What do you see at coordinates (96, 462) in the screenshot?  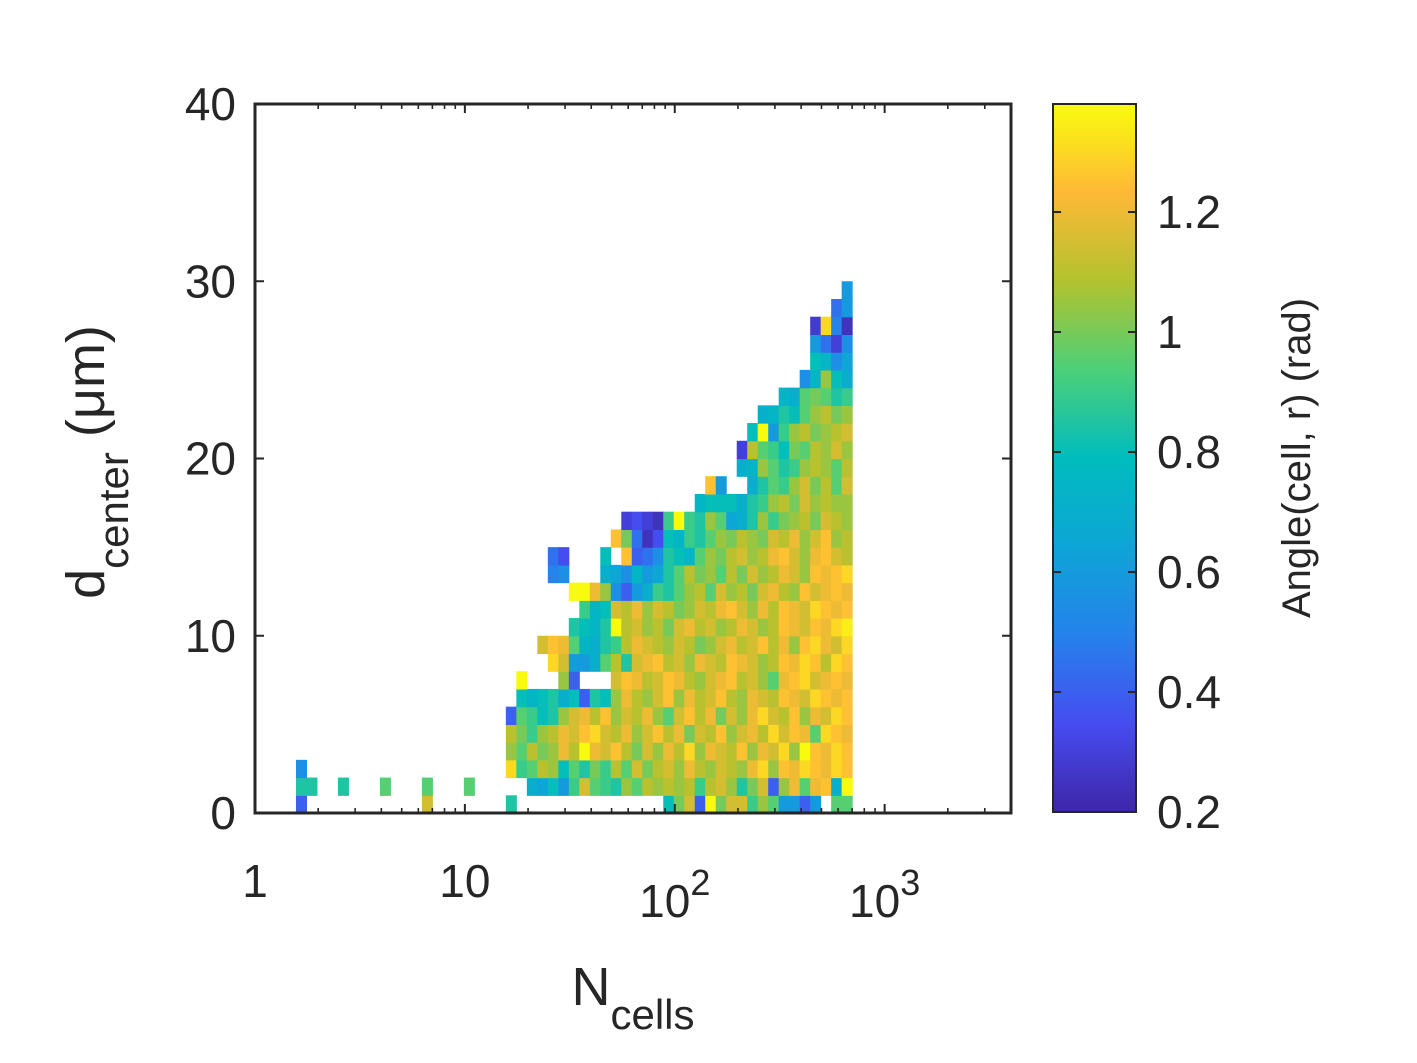 I see `y-axis-label: dcenter (μm)` at bounding box center [96, 462].